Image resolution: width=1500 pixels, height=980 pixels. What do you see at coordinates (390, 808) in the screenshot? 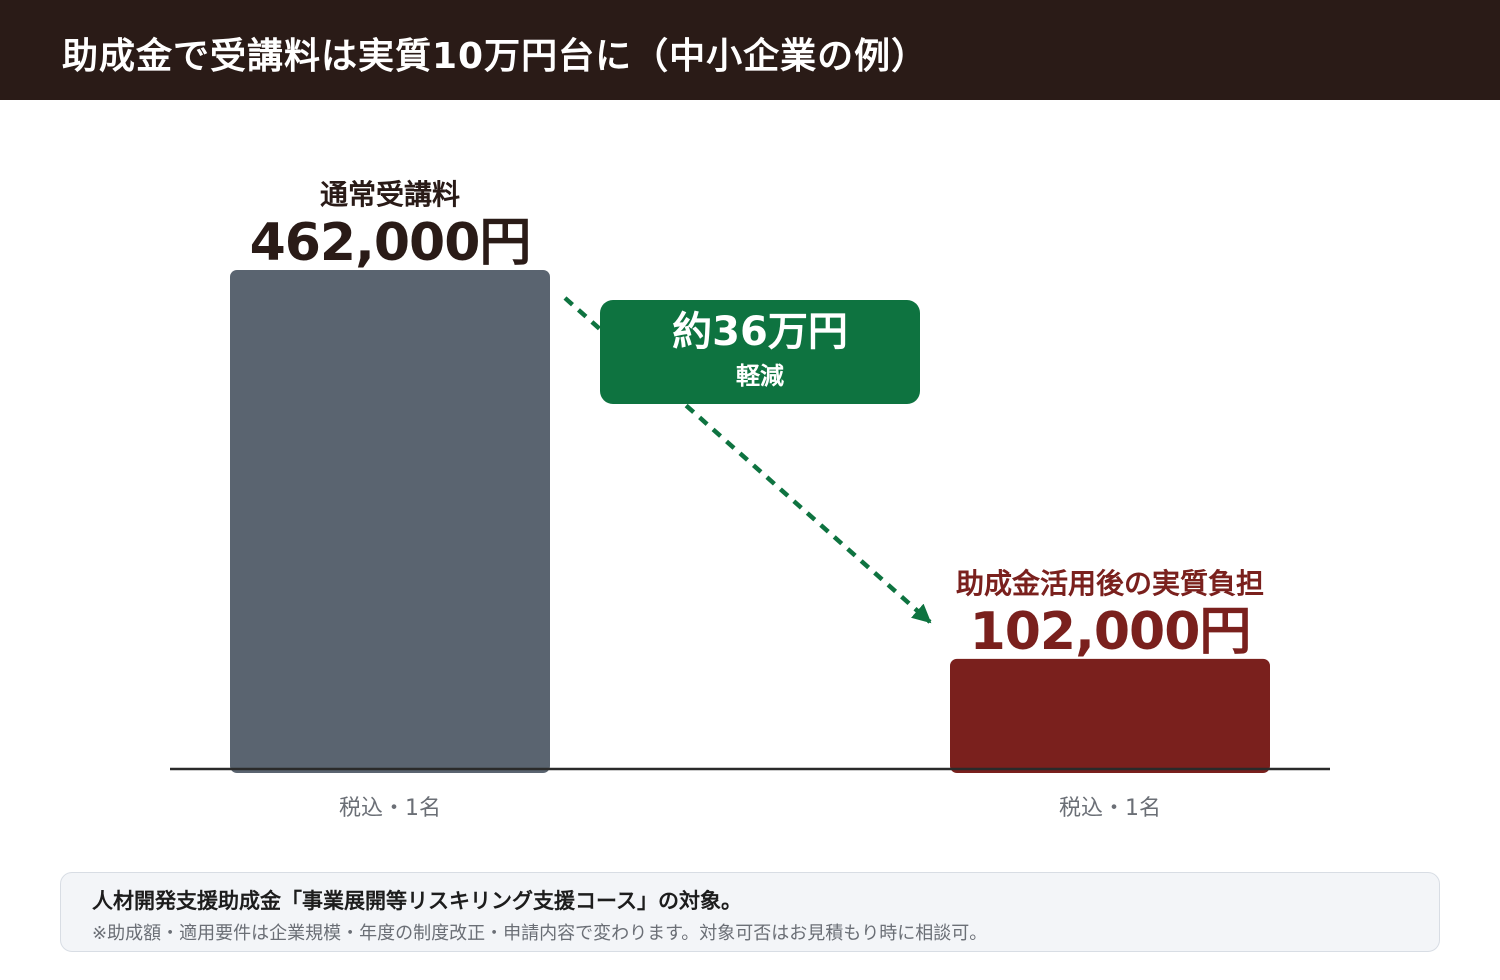
I see `tick-label-1: 税込・1名` at bounding box center [390, 808].